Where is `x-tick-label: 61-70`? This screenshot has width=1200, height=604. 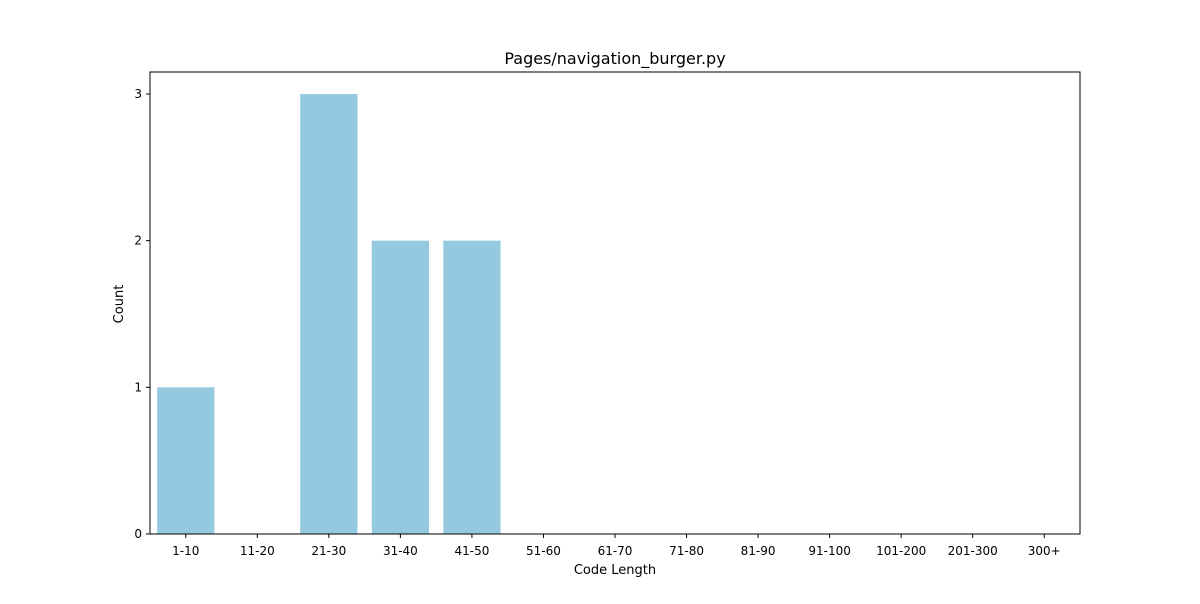
x-tick-label: 61-70 is located at coordinates (615, 551).